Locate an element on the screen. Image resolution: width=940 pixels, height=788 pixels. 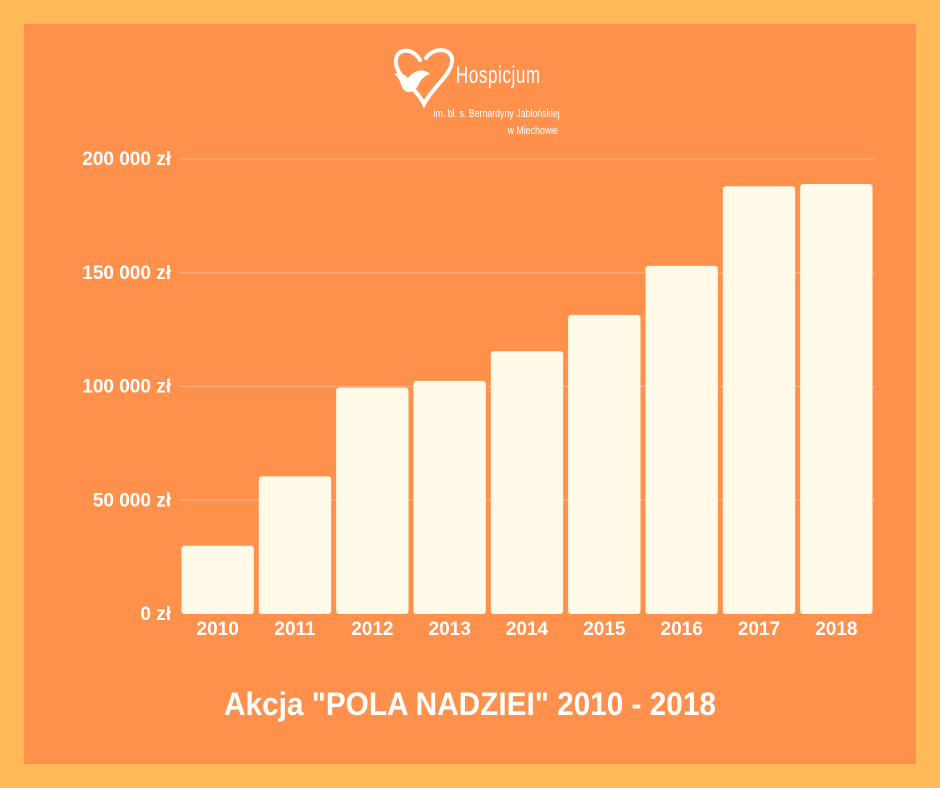
y-tick-label: 200 000 zł is located at coordinates (126, 159).